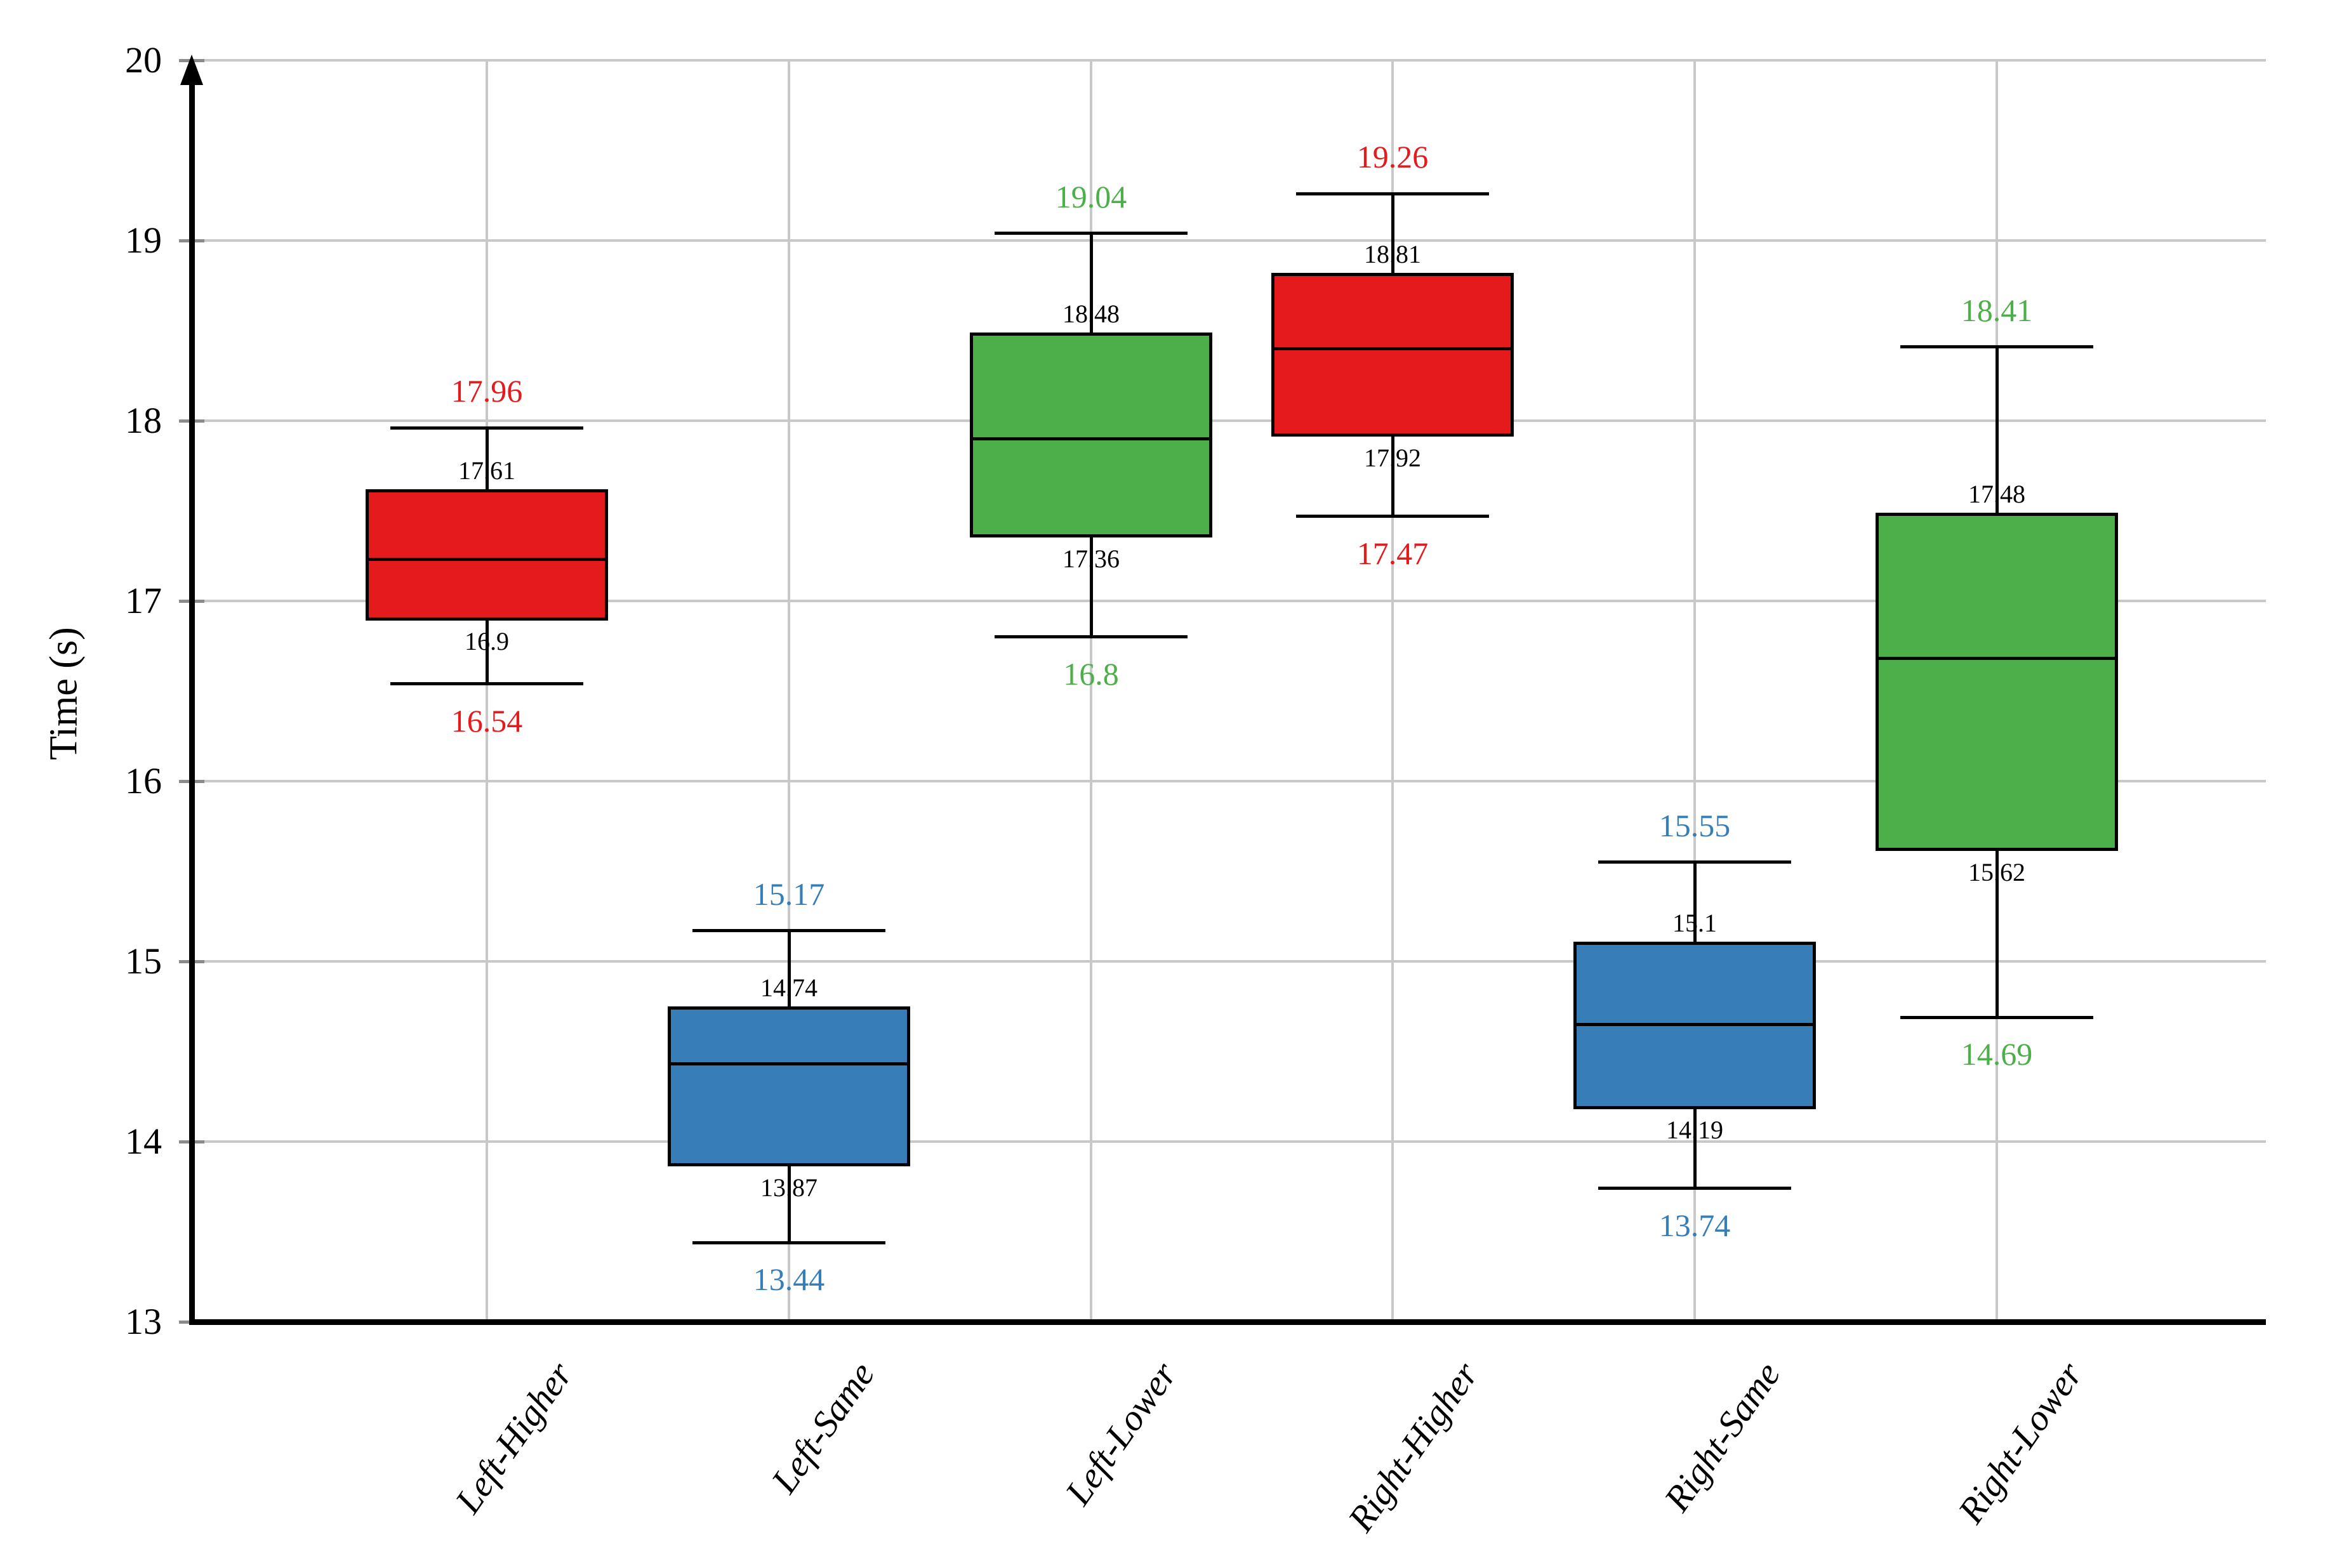 This screenshot has height=1568, width=2330. What do you see at coordinates (789, 969) in the screenshot?
I see `whisker-upper-left-same` at bounding box center [789, 969].